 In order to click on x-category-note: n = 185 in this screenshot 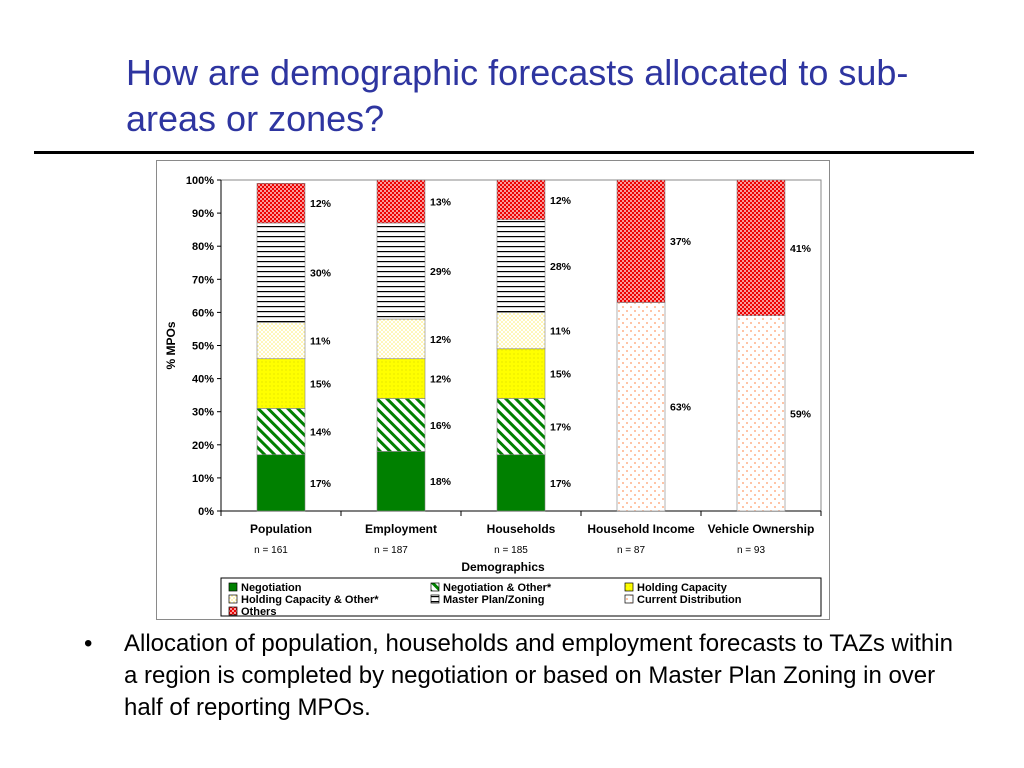, I will do `click(511, 550)`.